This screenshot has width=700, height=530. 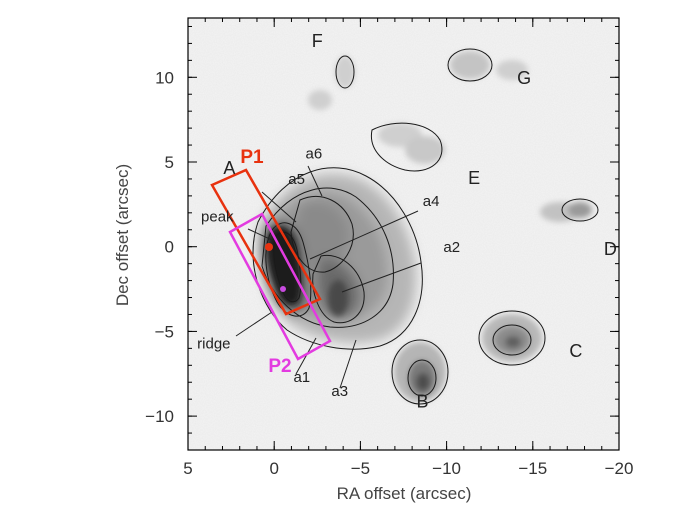 I want to click on region-label-d: D, so click(x=610, y=249).